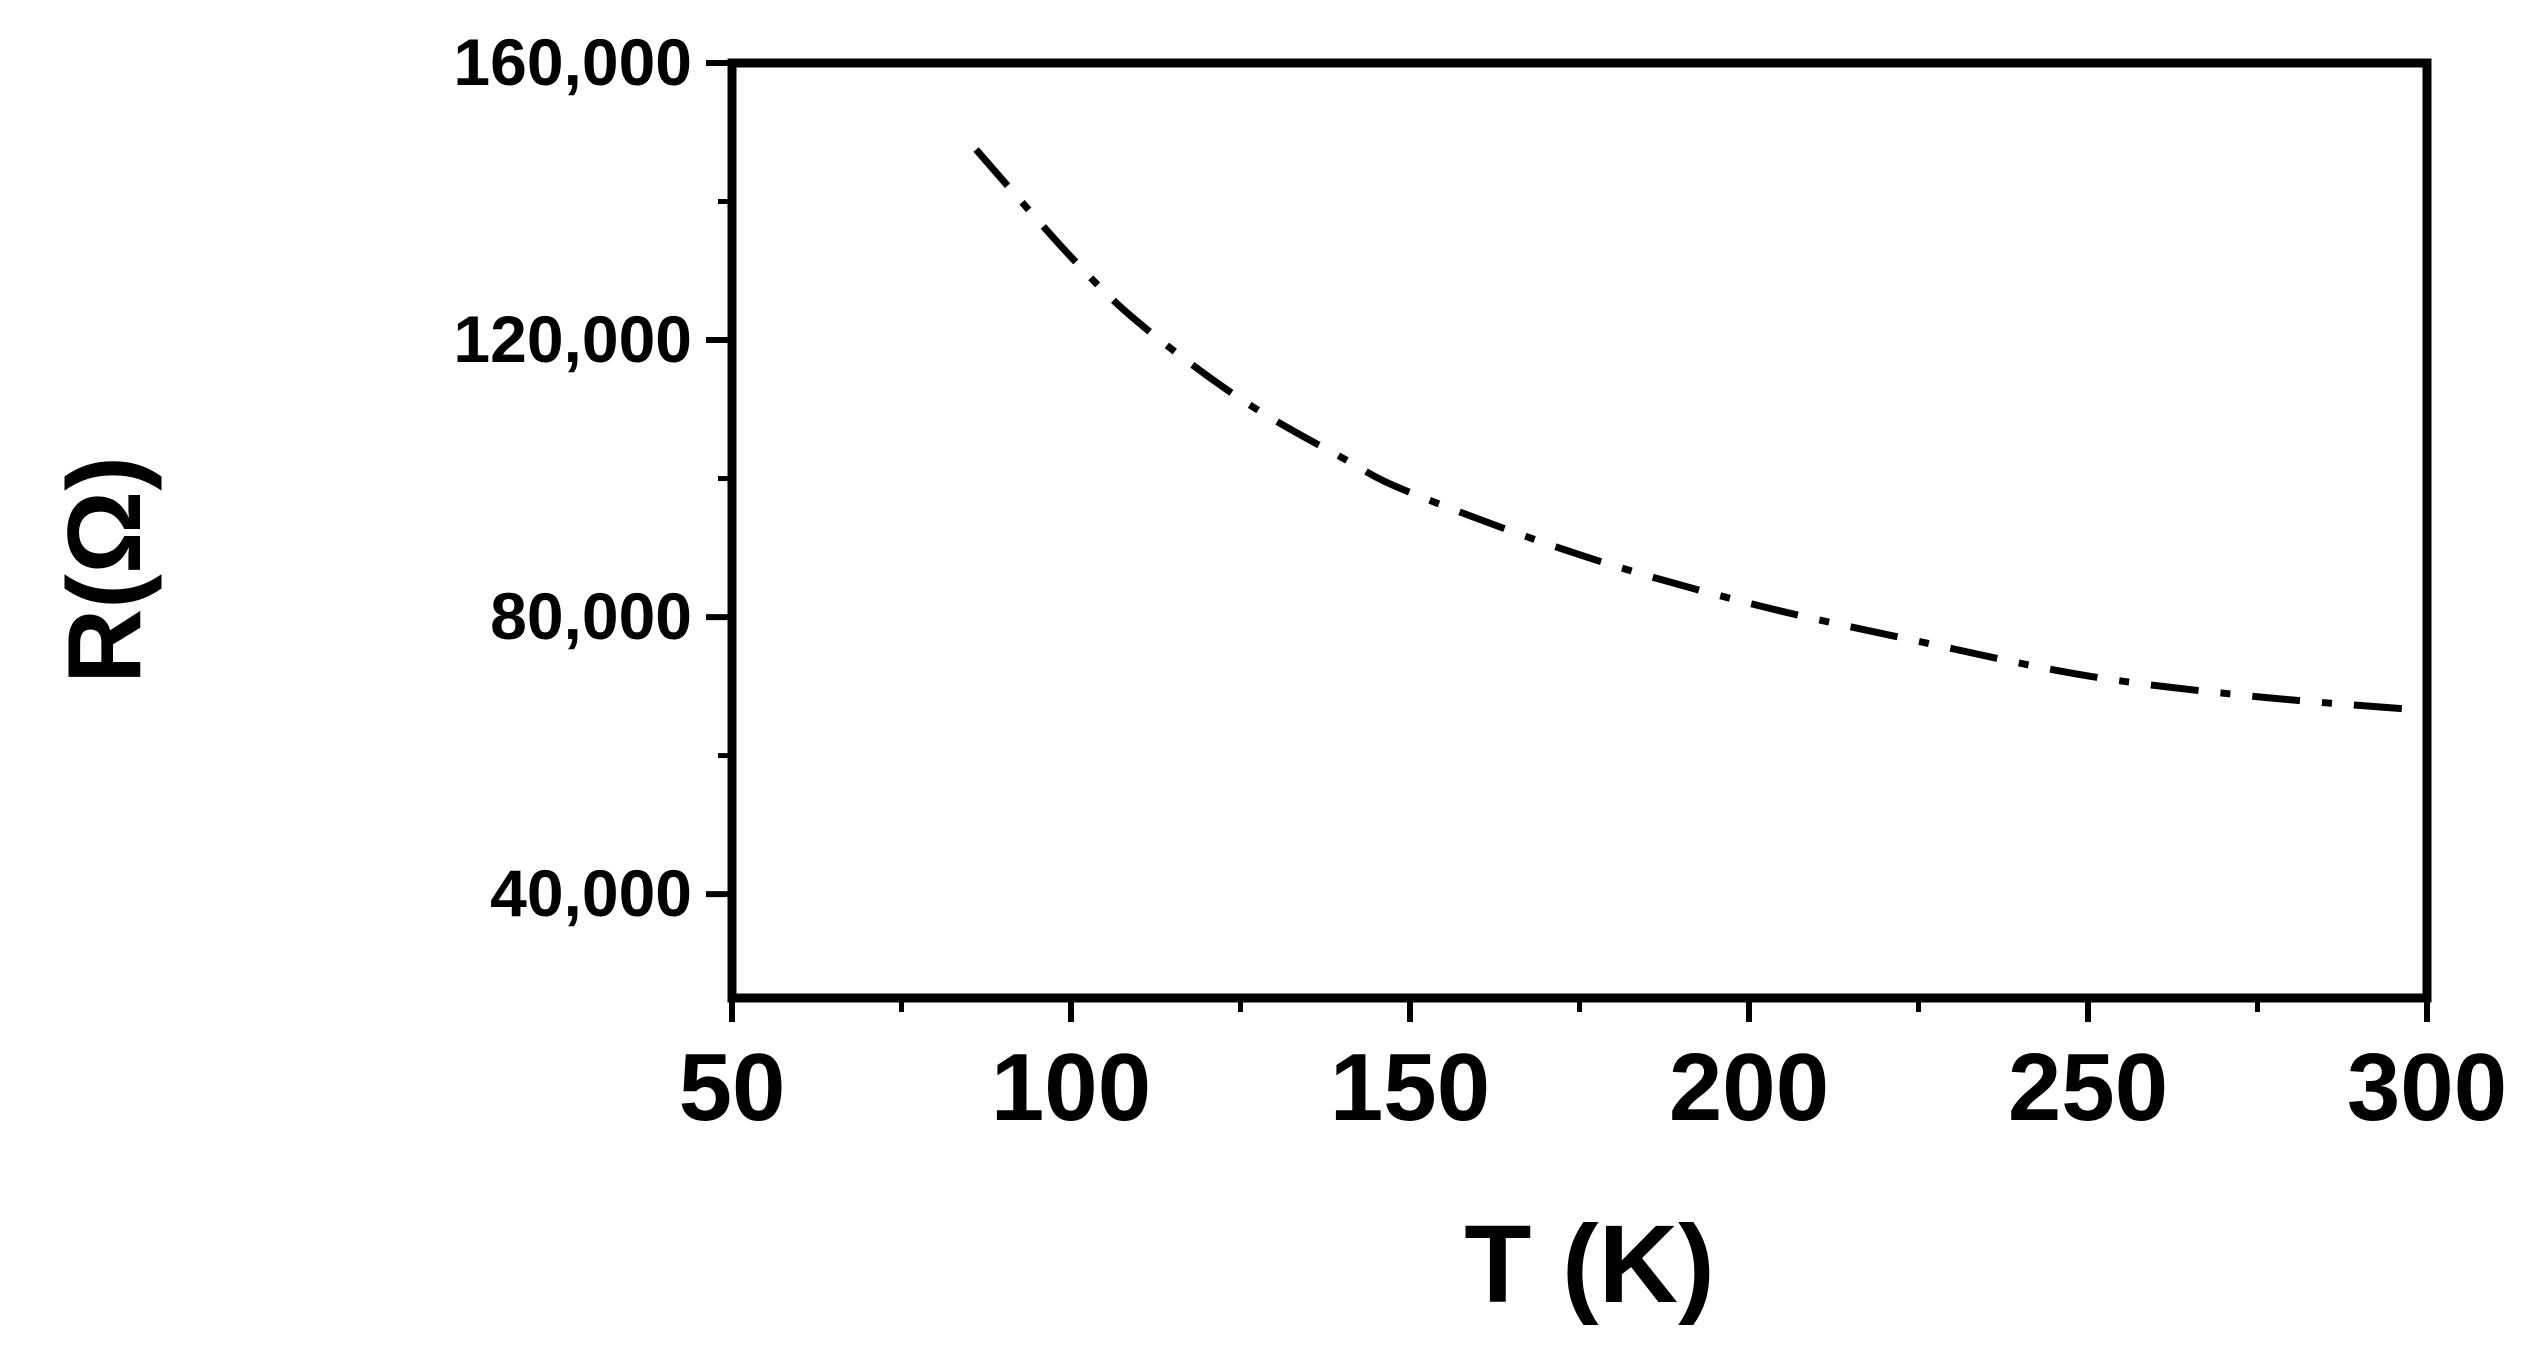  What do you see at coordinates (2427, 1087) in the screenshot?
I see `x-tick-label: 300` at bounding box center [2427, 1087].